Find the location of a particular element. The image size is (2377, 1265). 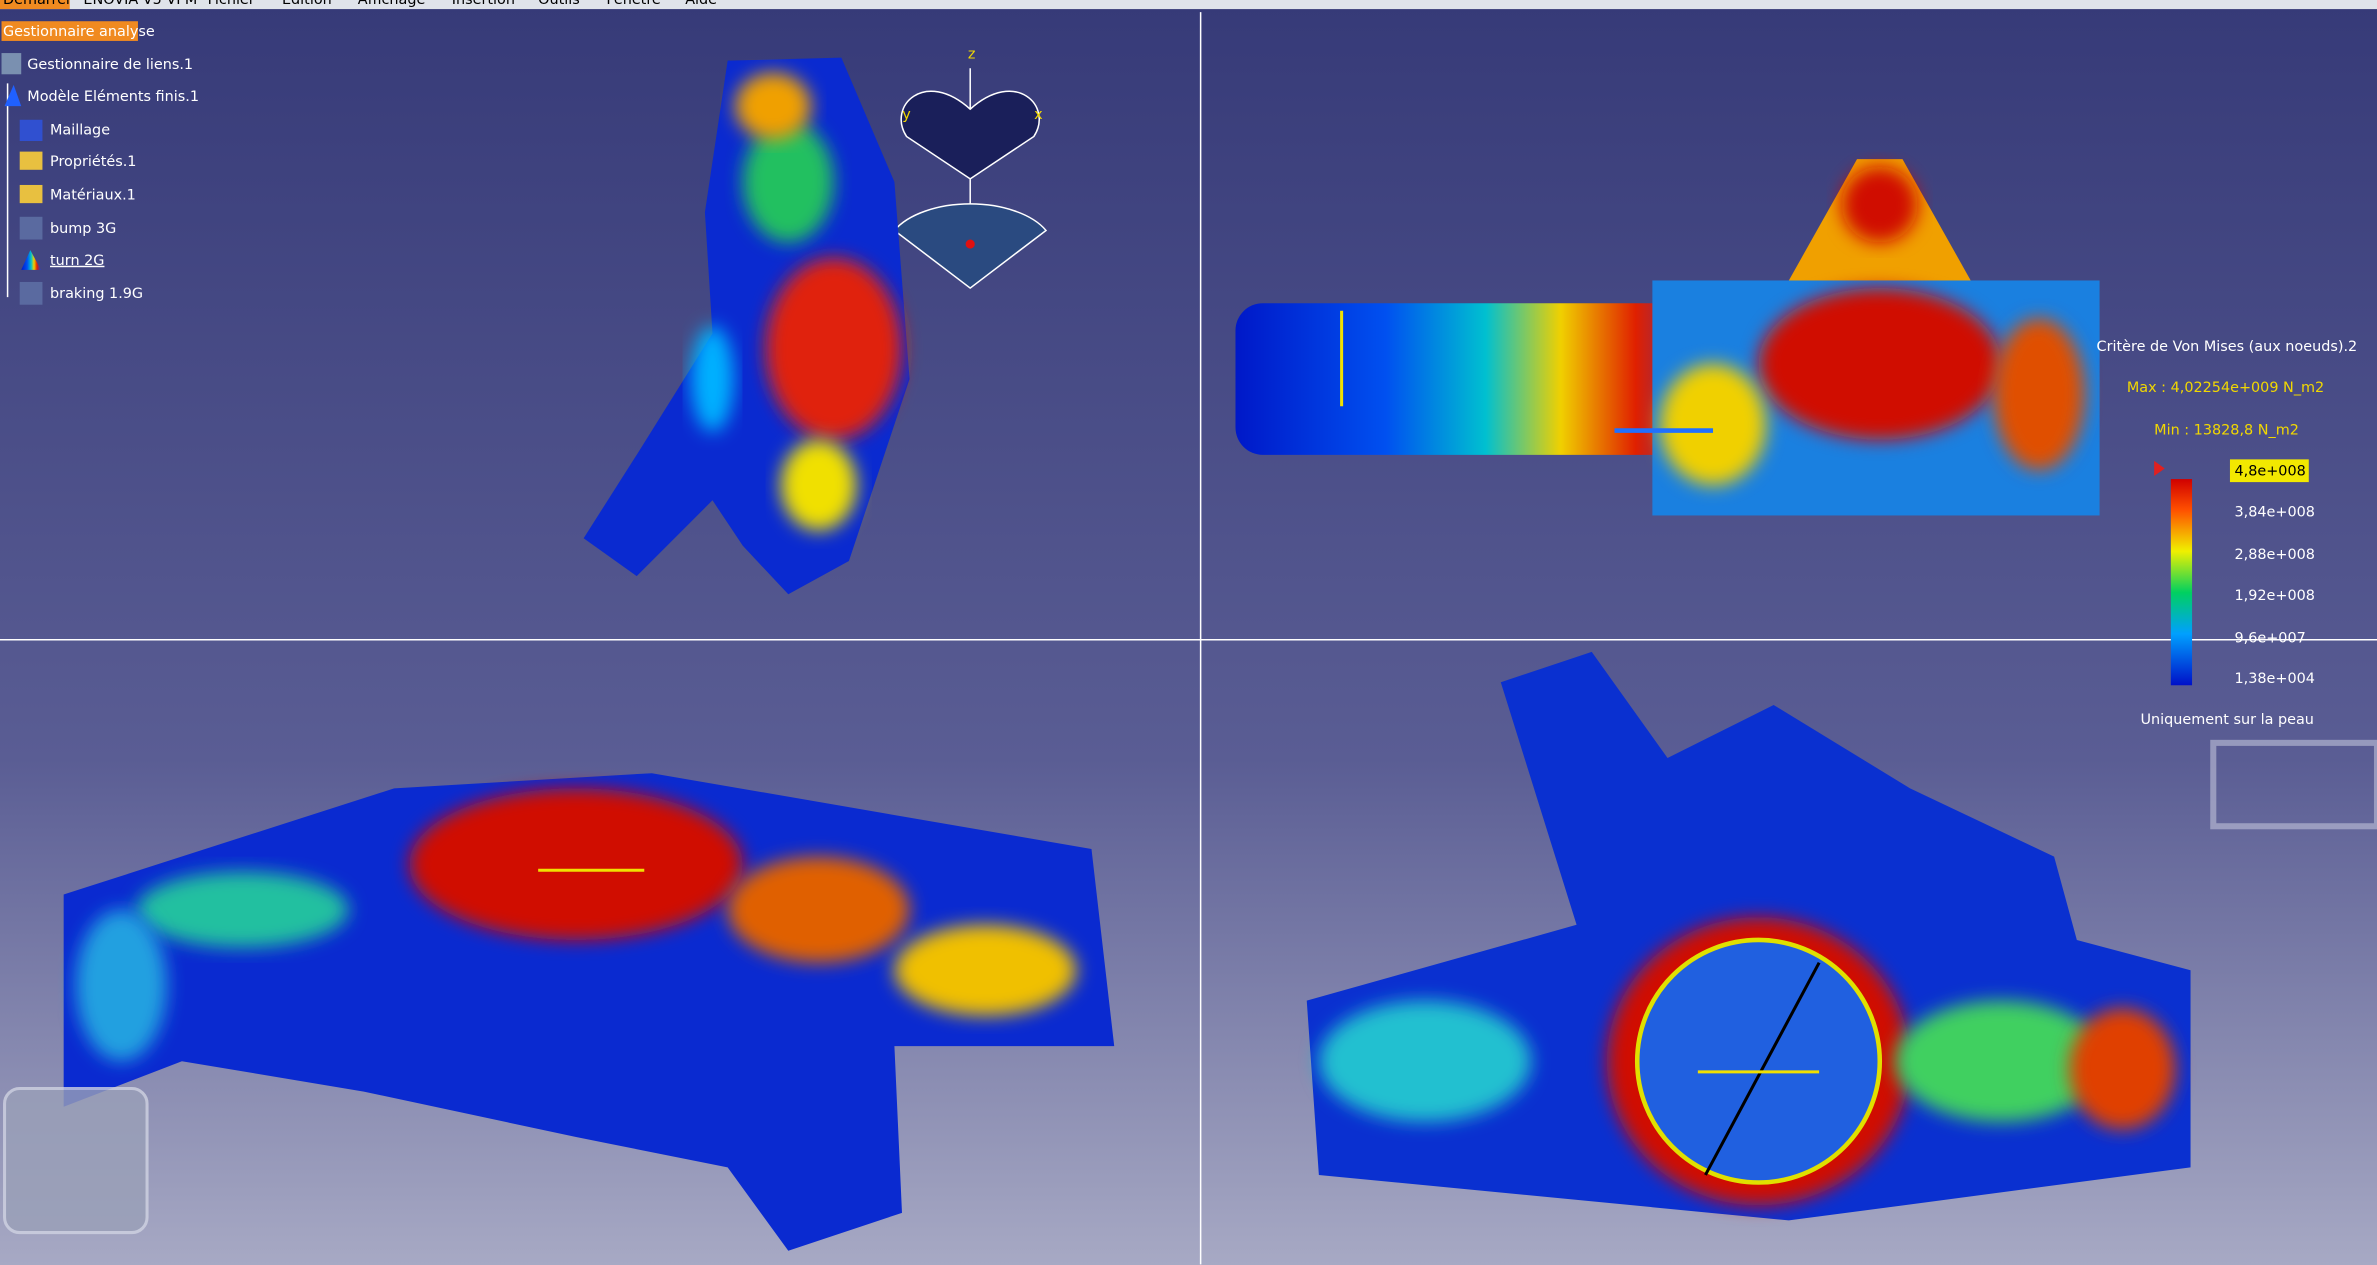

menu-item: Outils is located at coordinates (559, 4).